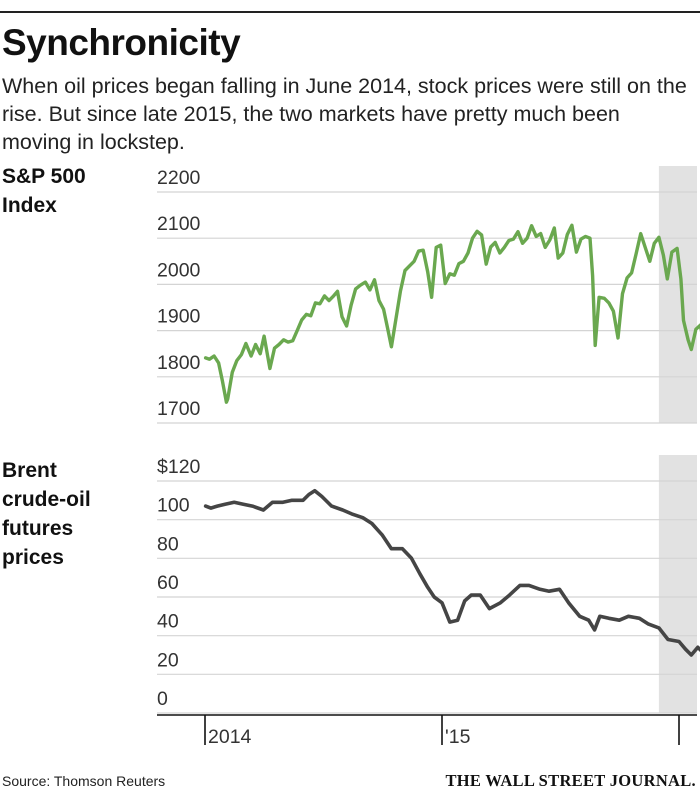  Describe the element at coordinates (179, 409) in the screenshot. I see `sp500-ytick-label: 1700` at that location.